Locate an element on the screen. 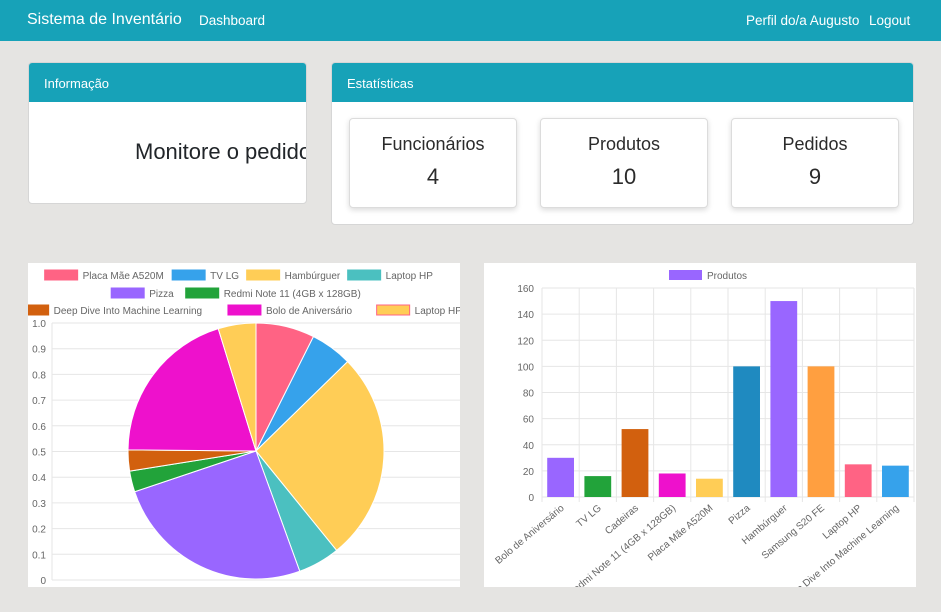 The height and width of the screenshot is (612, 941). bar-x-tick: TV LG is located at coordinates (589, 516).